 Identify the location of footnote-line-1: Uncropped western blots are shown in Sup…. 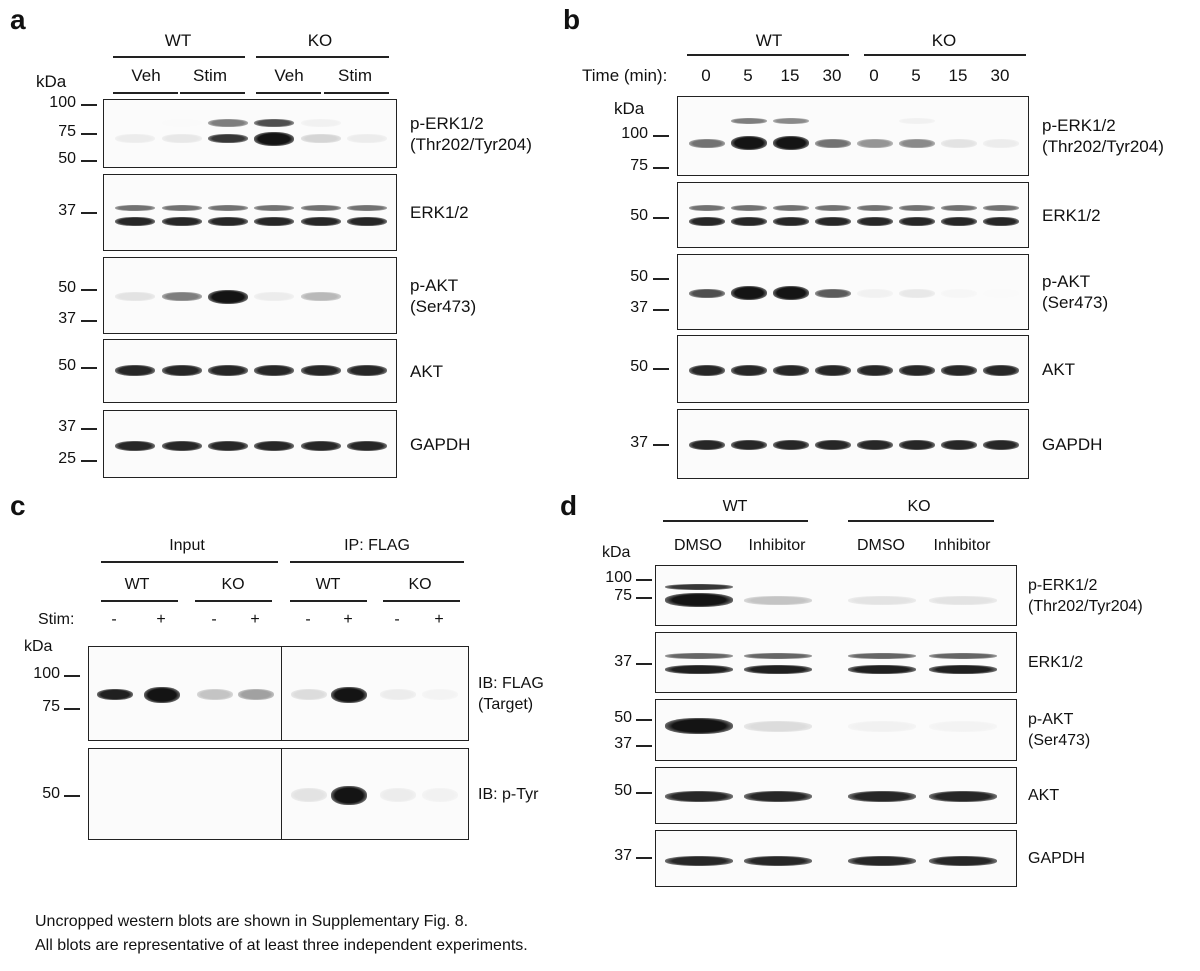
(252, 921).